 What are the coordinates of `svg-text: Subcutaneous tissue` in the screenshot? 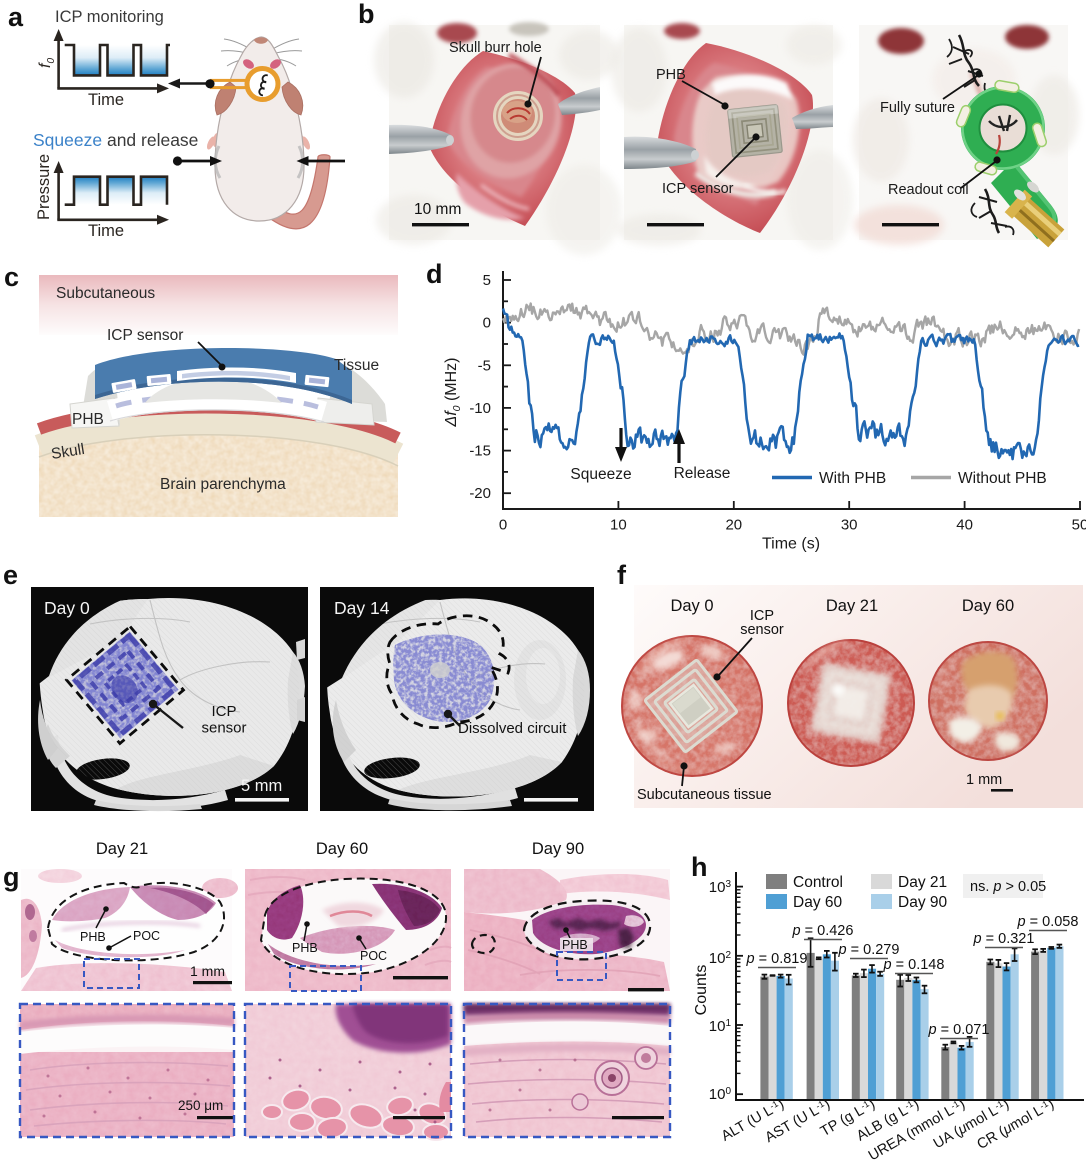 It's located at (704, 795).